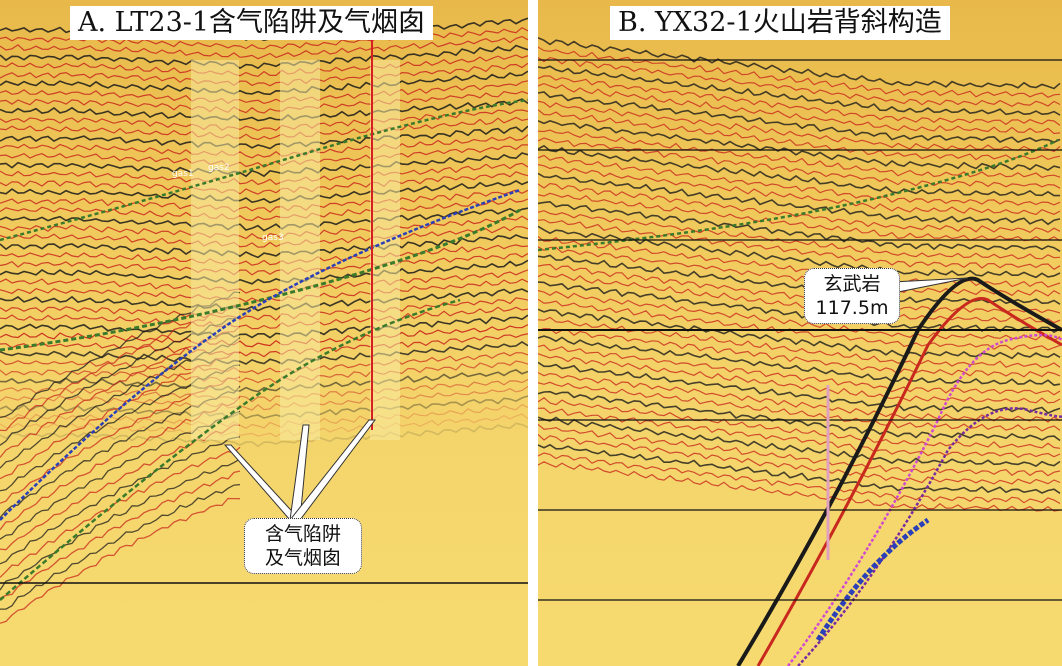  Describe the element at coordinates (262, 482) in the screenshot. I see `callout-pointer` at that location.